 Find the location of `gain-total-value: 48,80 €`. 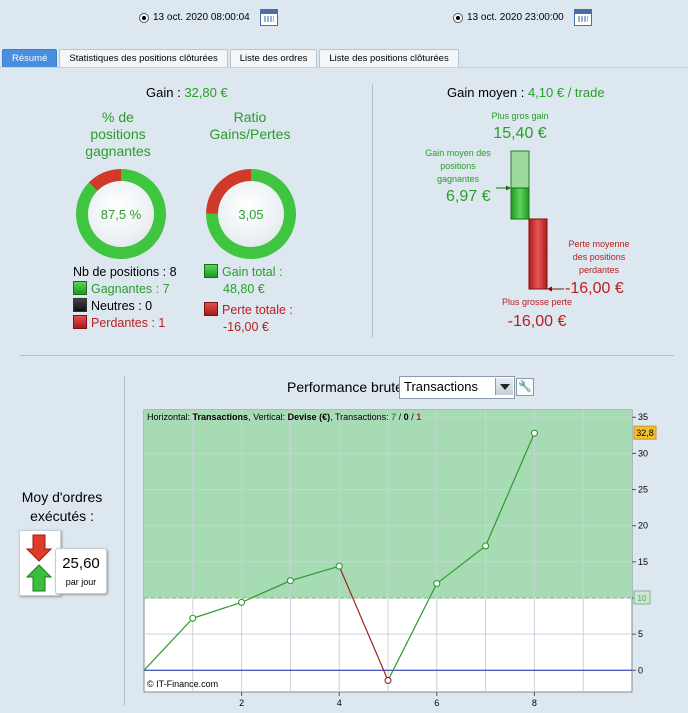

gain-total-value: 48,80 € is located at coordinates (244, 289).